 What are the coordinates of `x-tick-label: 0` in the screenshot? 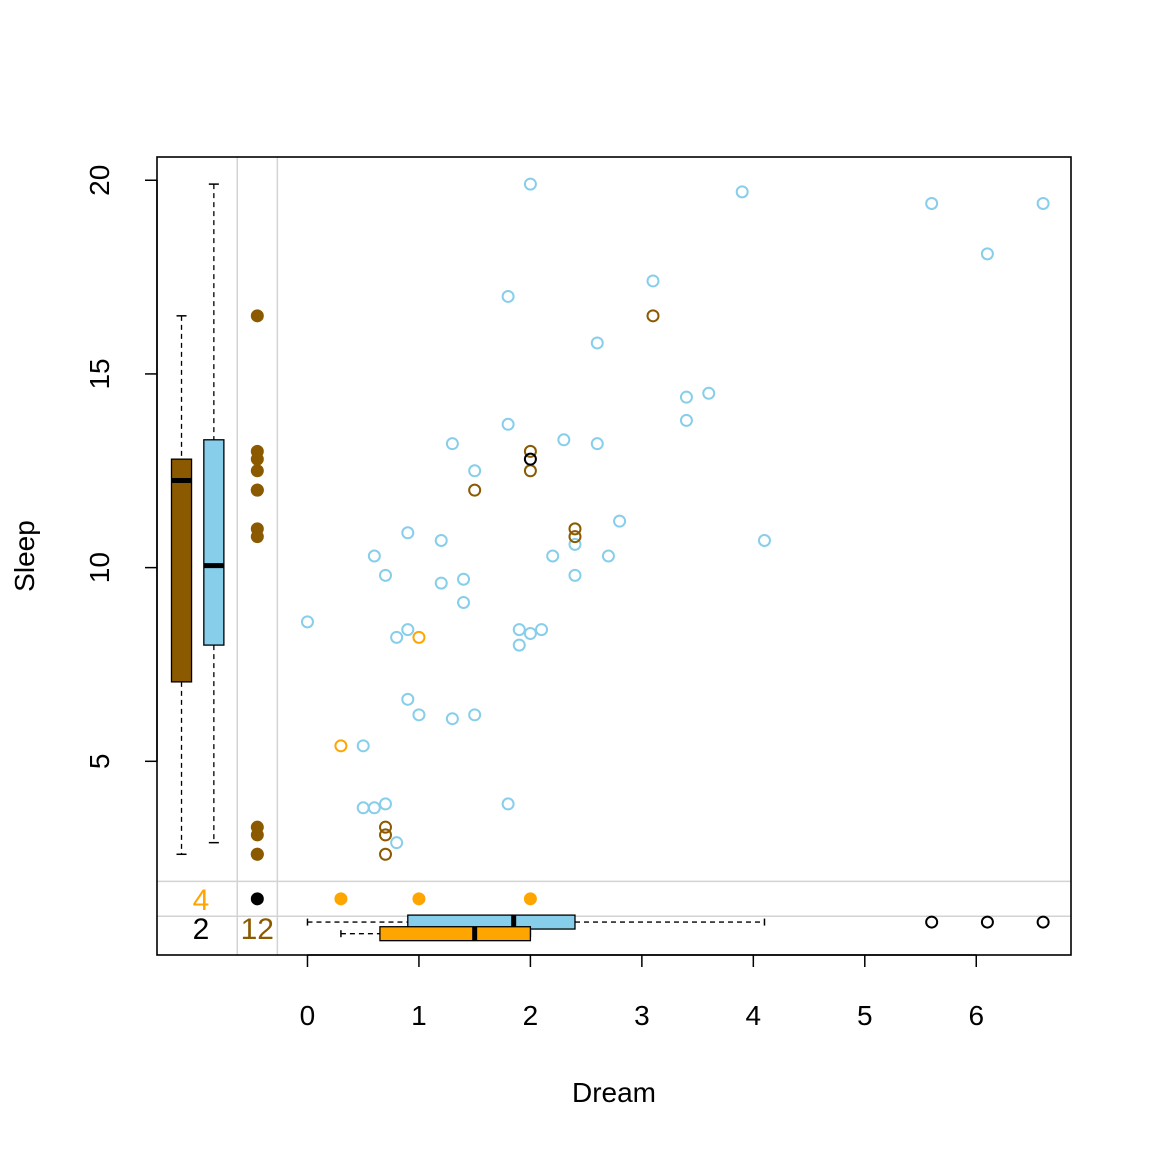 It's located at (308, 1015).